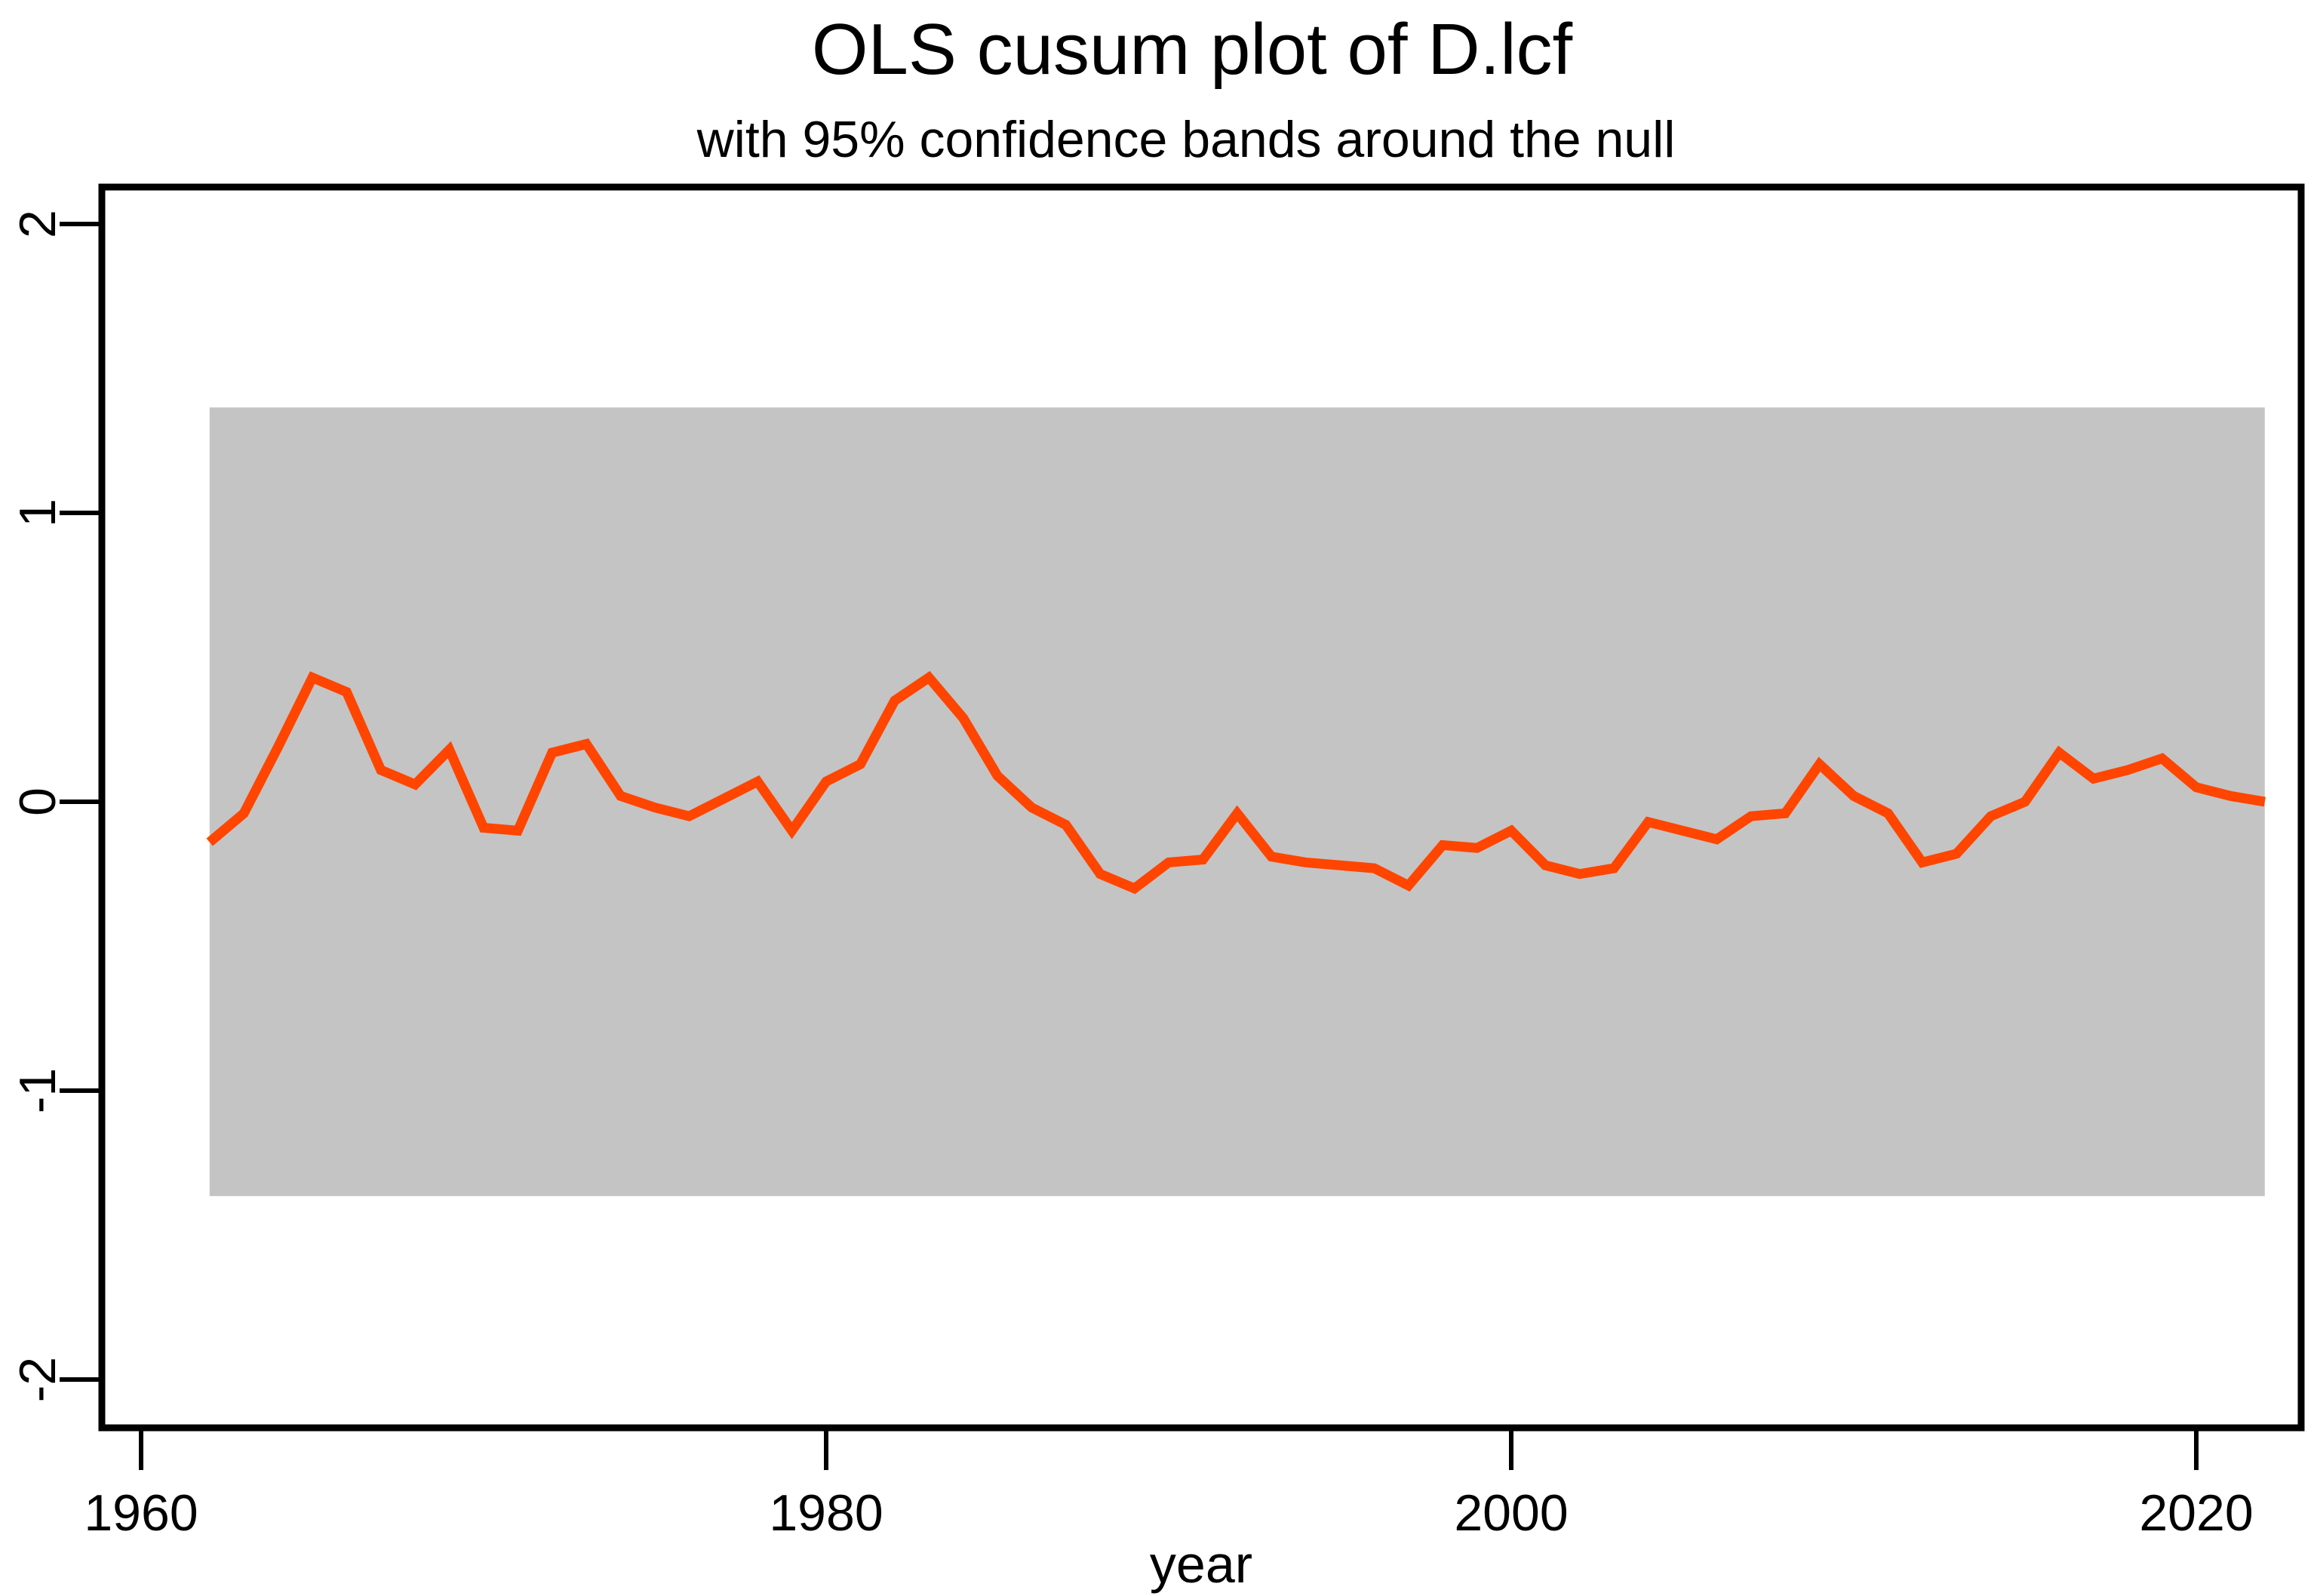  What do you see at coordinates (37, 1090) in the screenshot?
I see `y-tick-label: -1` at bounding box center [37, 1090].